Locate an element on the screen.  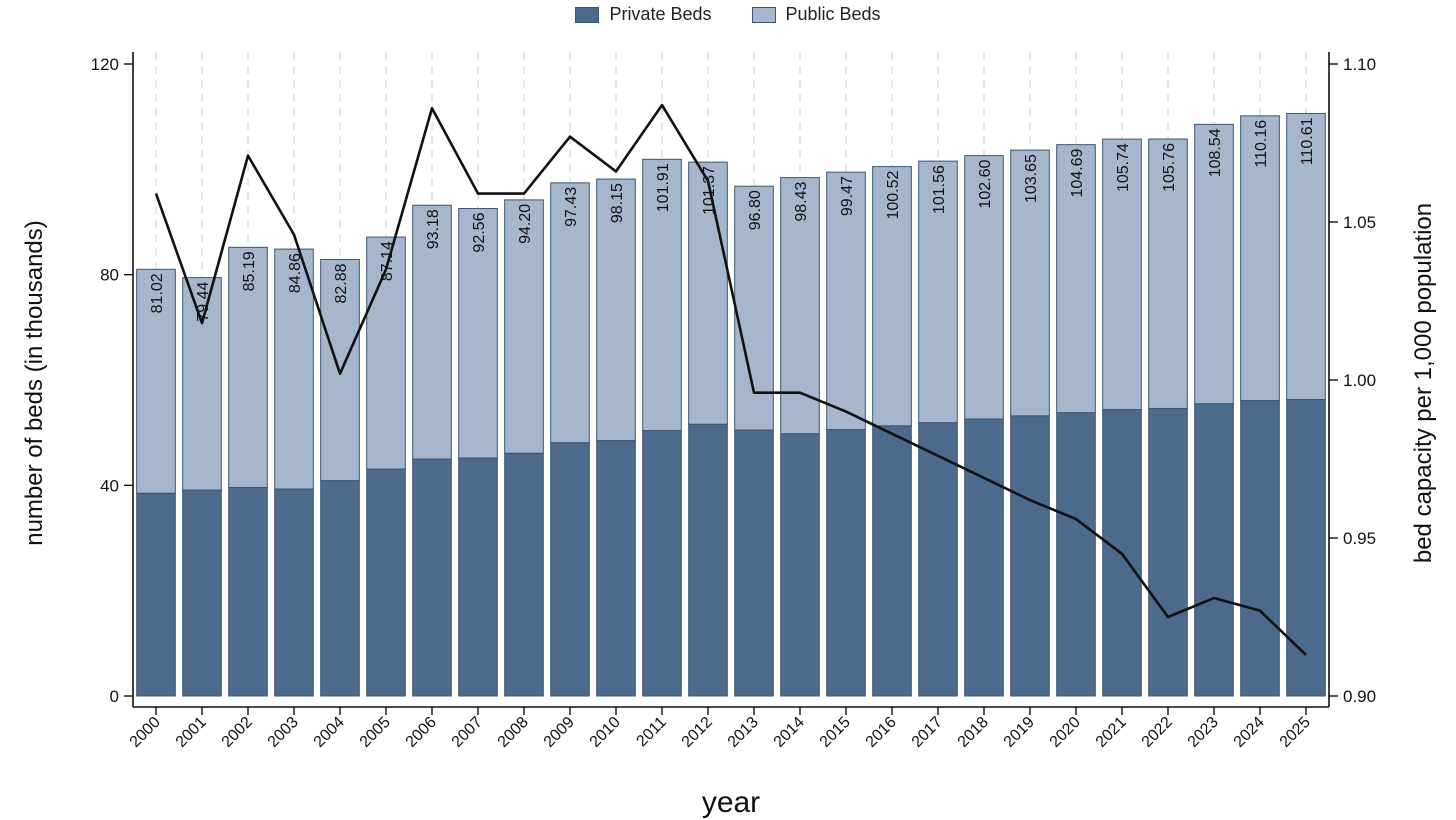
bar-total-label: 85.19 is located at coordinates (249, 271).